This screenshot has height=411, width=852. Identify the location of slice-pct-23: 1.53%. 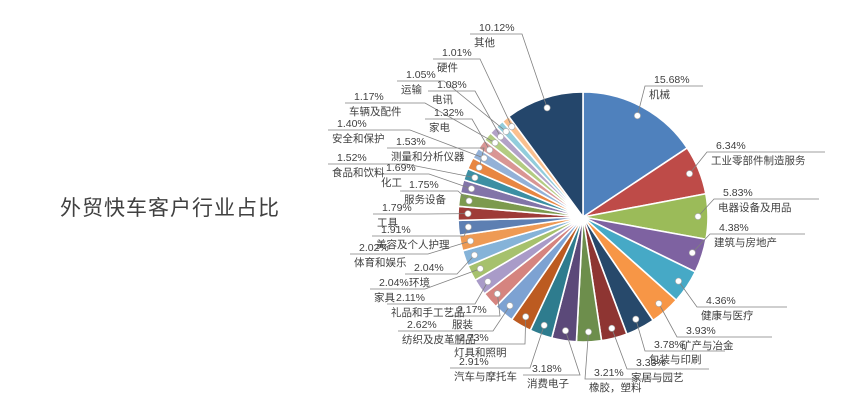
(411, 142).